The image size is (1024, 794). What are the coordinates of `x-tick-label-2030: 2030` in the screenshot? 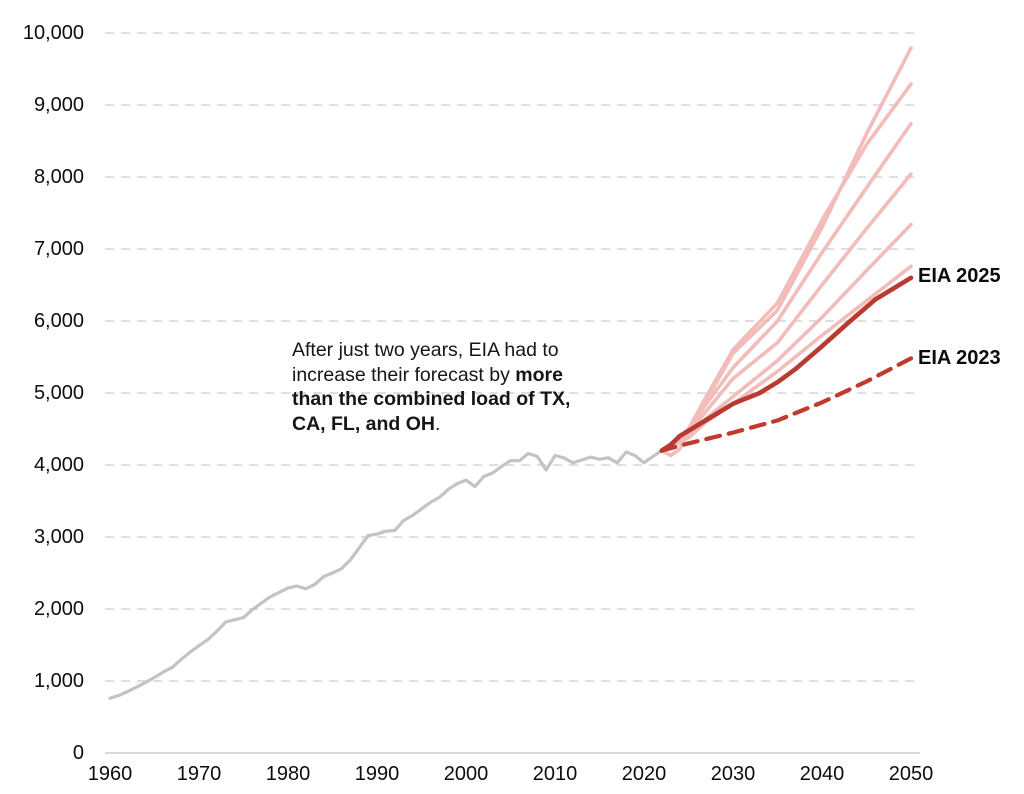 It's located at (733, 774).